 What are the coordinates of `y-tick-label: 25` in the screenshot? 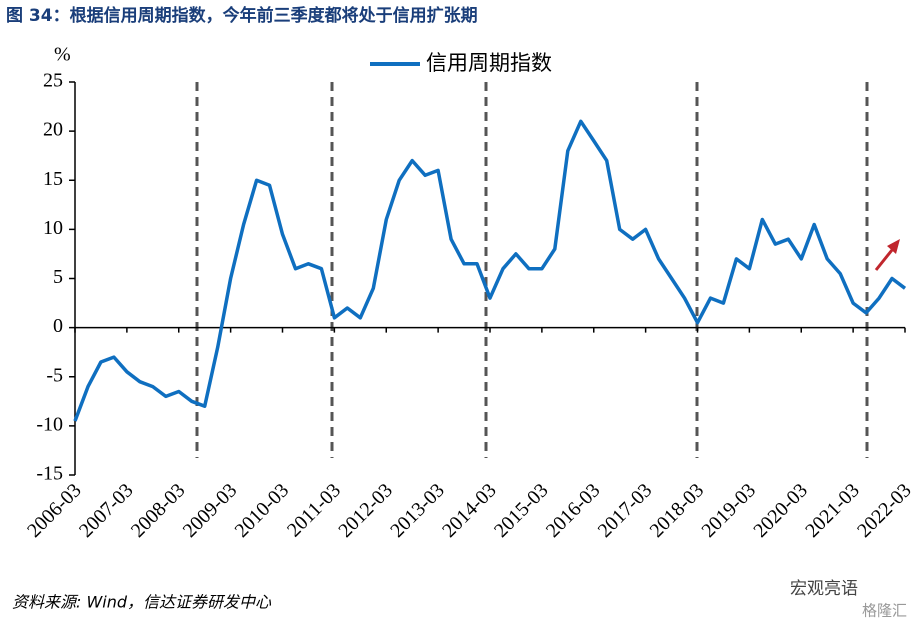 It's located at (53, 81).